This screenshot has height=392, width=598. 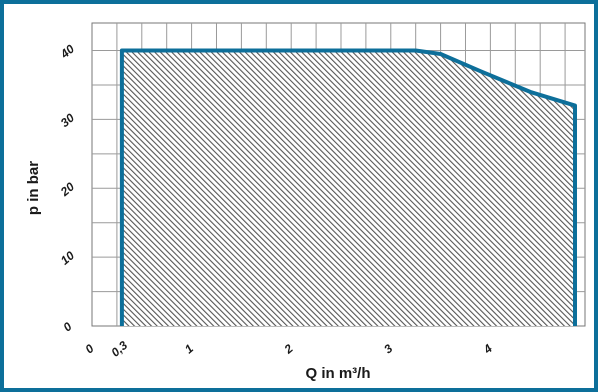 I want to click on y-tick-label: 30, so click(x=67, y=120).